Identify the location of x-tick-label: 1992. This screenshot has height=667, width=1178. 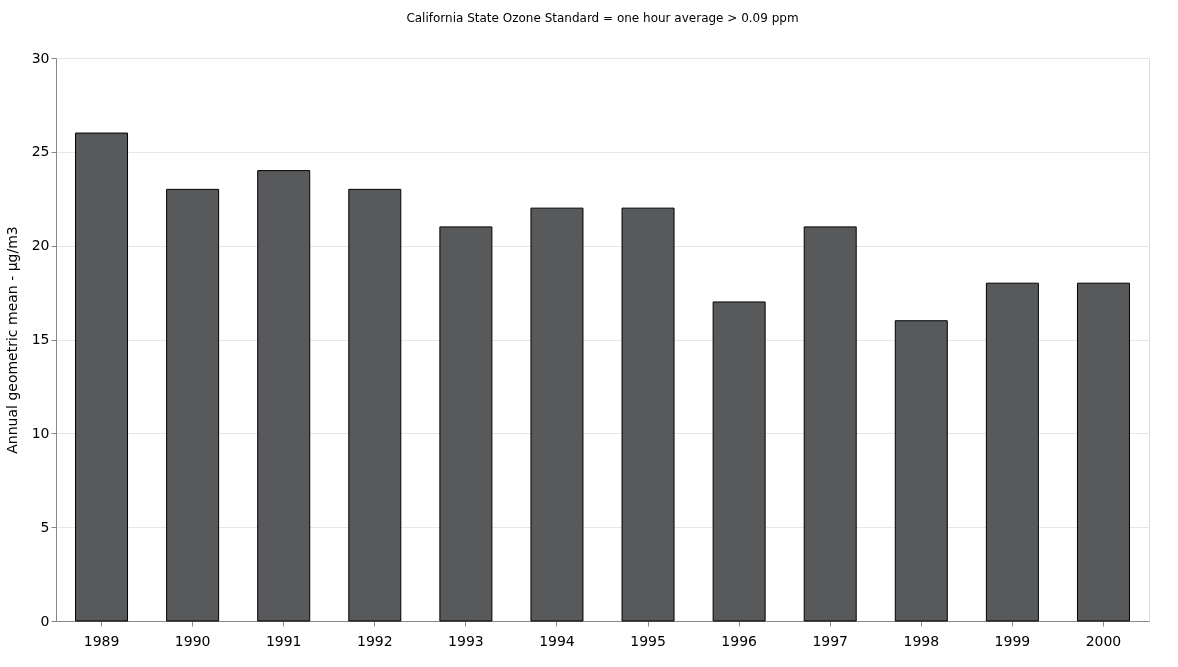
(374, 640).